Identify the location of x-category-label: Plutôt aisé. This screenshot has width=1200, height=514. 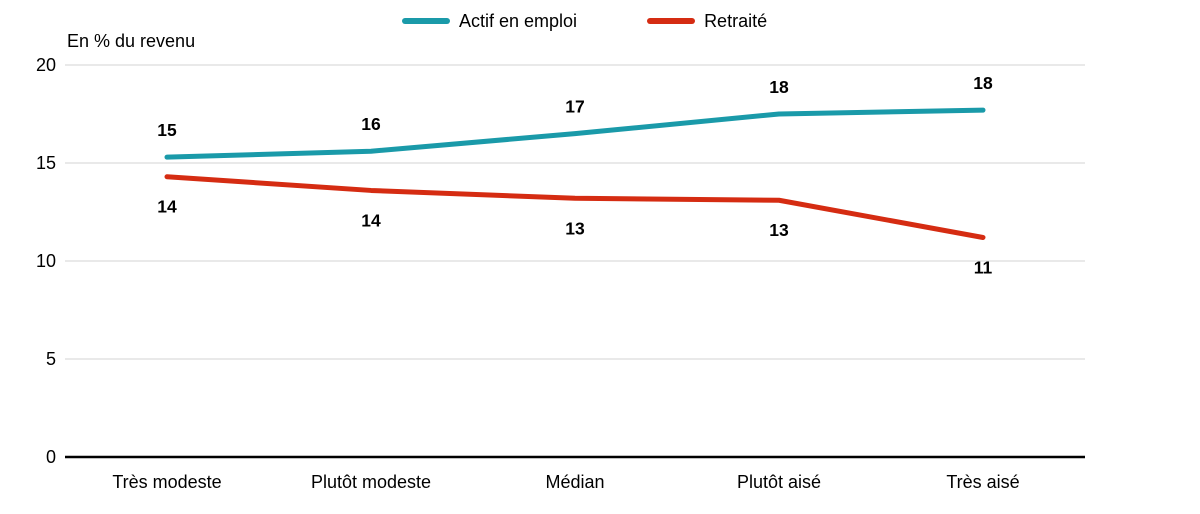
(779, 482).